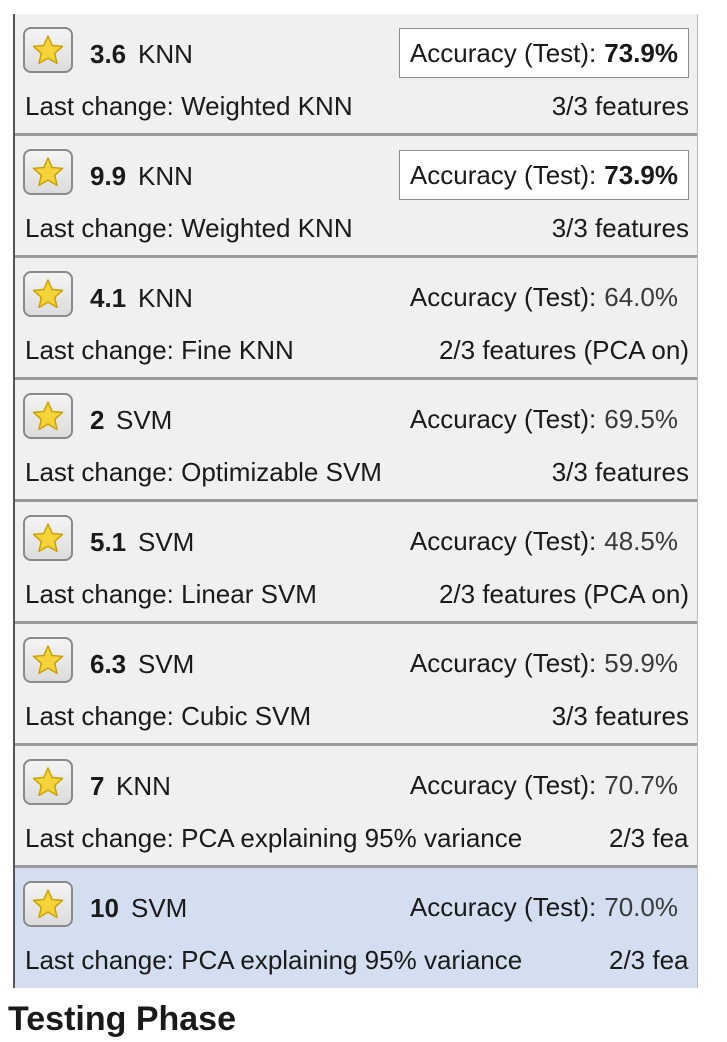 This screenshot has width=727, height=1042. What do you see at coordinates (641, 906) in the screenshot?
I see `accuracy-value: 70.0%` at bounding box center [641, 906].